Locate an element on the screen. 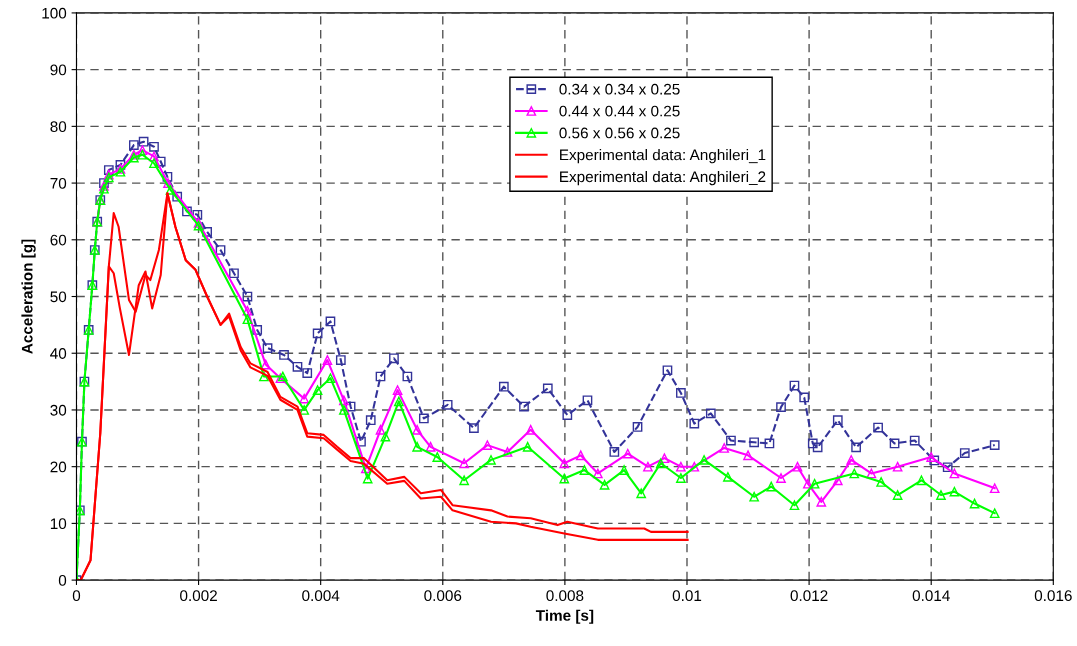 This screenshot has width=1077, height=646. legend-label: 0.34 x 0.34 x 0.25 is located at coordinates (619, 89).